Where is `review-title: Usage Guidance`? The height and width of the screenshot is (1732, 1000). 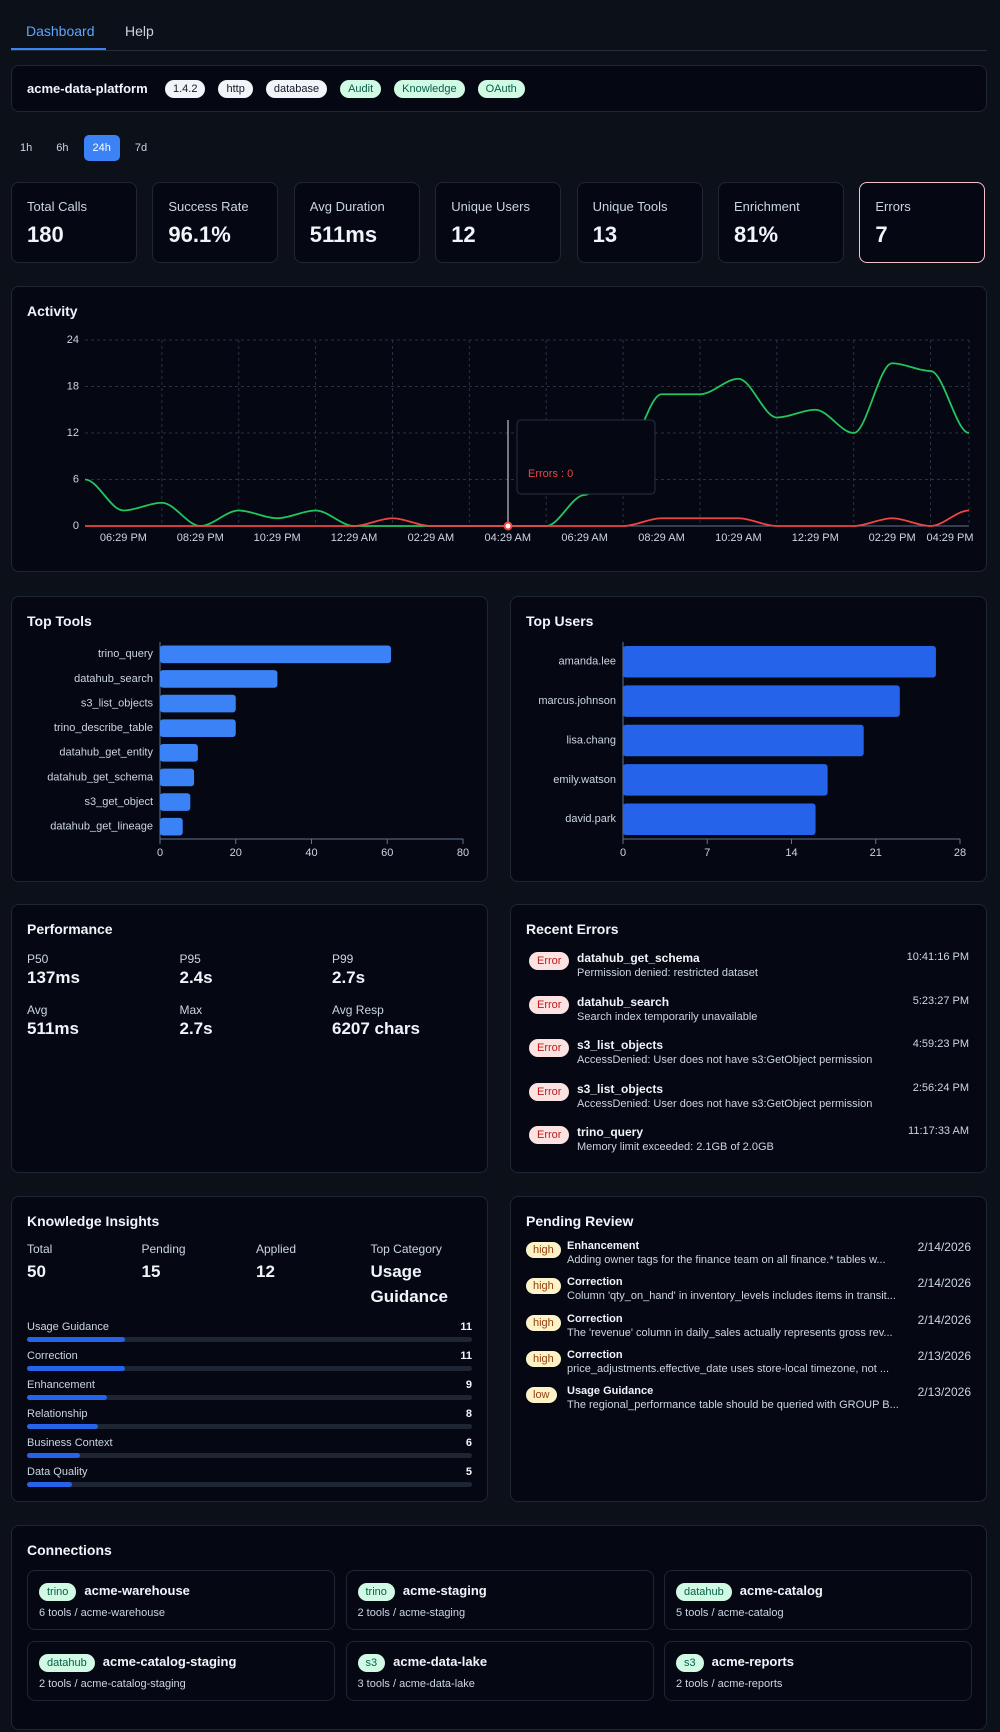 review-title: Usage Guidance is located at coordinates (610, 1391).